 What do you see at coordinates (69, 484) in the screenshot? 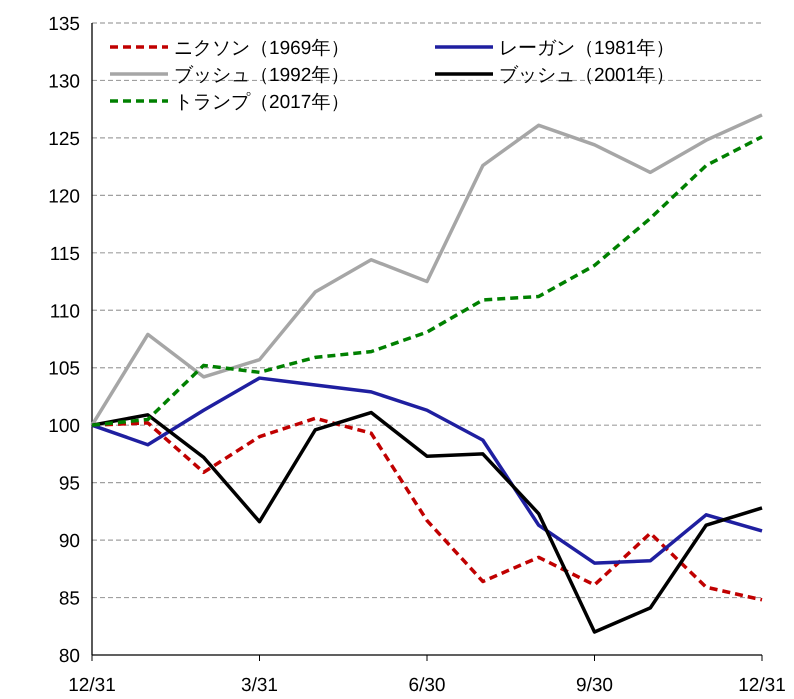
I see `y-tick-label: 95` at bounding box center [69, 484].